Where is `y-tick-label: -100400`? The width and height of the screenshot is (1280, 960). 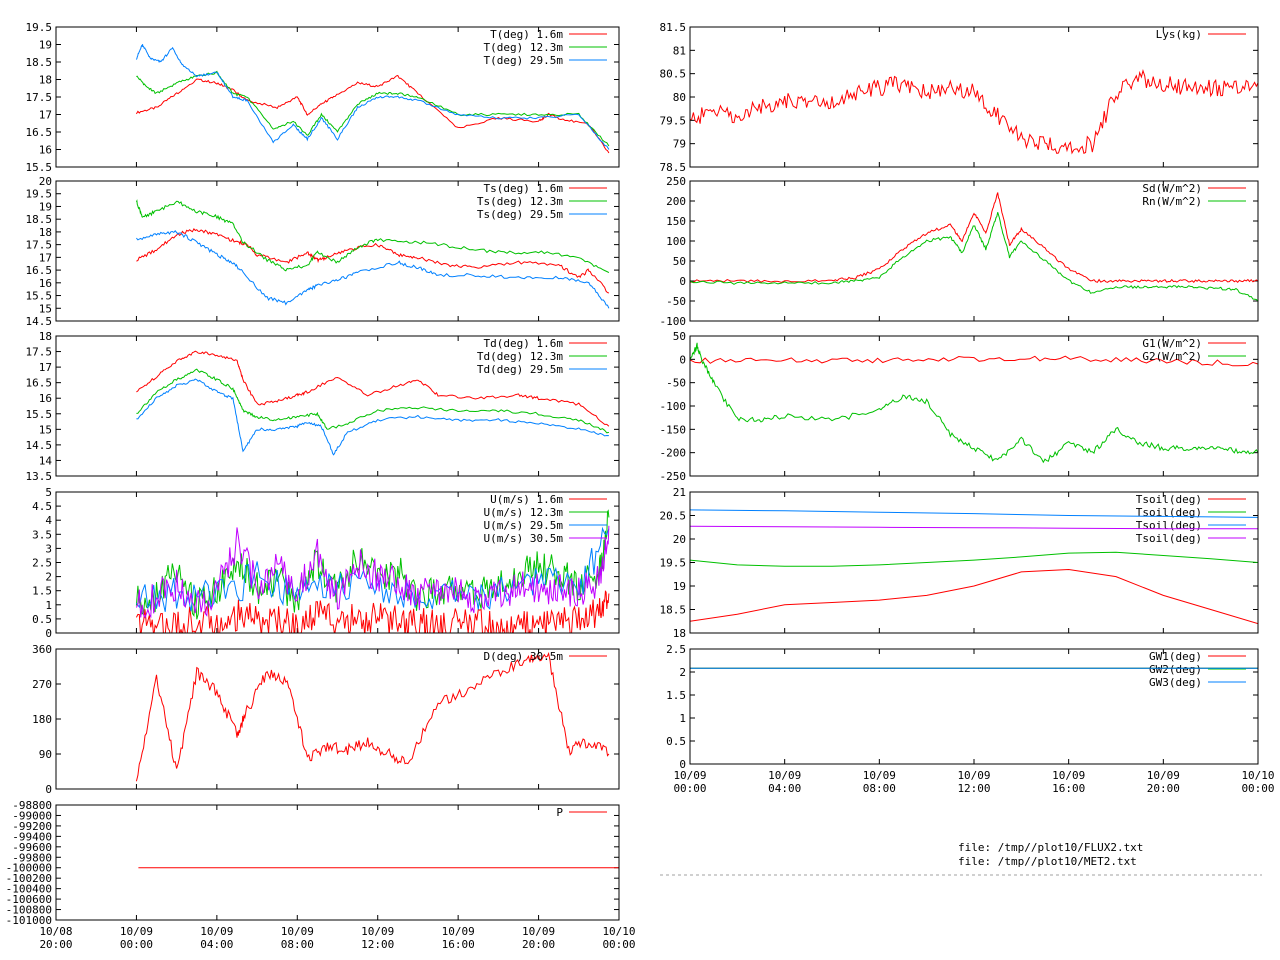
y-tick-label: -100400 is located at coordinates (29, 889).